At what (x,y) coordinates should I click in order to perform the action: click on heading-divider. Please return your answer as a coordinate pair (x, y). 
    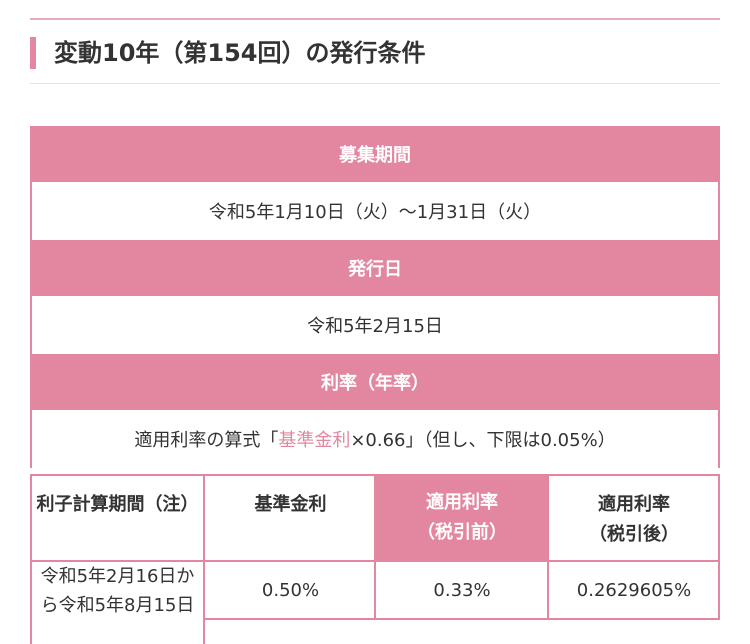
    Looking at the image, I should click on (375, 83).